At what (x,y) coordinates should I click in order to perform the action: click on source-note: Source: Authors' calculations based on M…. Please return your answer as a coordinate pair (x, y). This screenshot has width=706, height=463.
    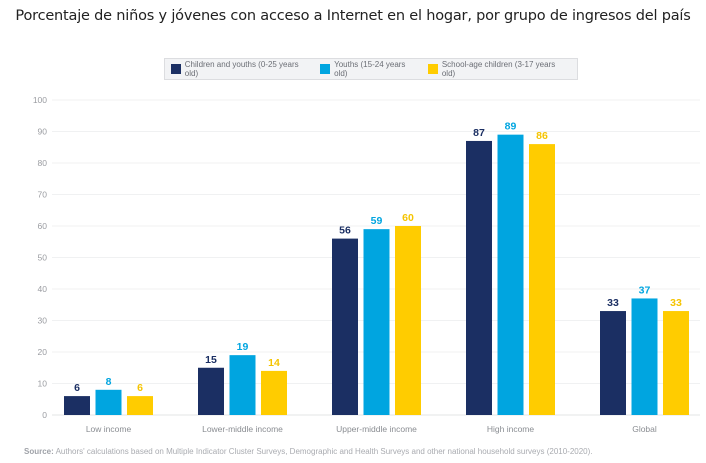
    Looking at the image, I should click on (308, 451).